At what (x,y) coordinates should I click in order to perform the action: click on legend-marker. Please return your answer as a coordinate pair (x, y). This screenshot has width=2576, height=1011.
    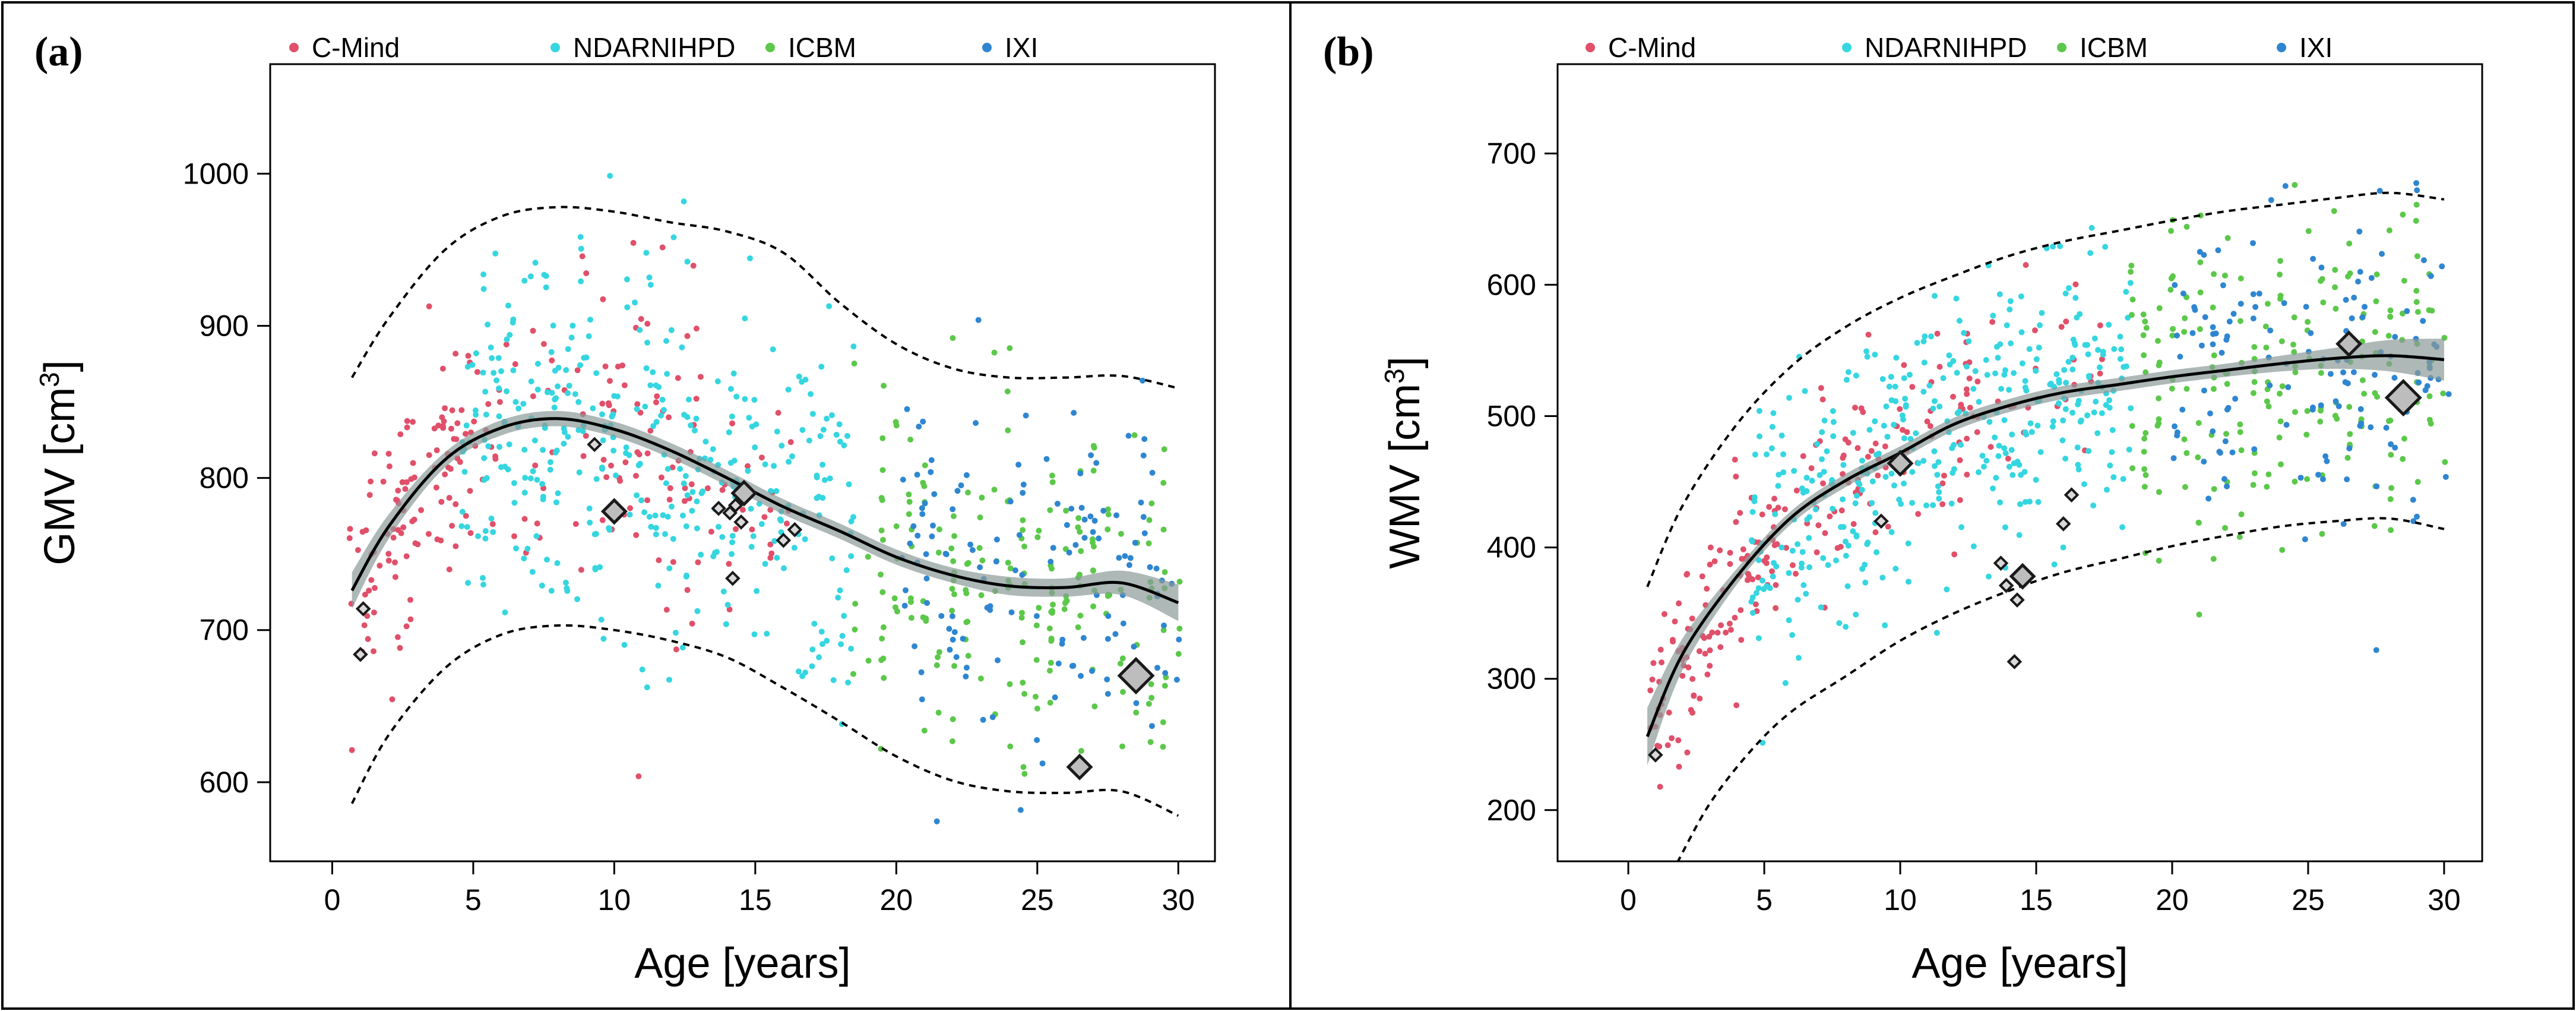
    Looking at the image, I should click on (770, 48).